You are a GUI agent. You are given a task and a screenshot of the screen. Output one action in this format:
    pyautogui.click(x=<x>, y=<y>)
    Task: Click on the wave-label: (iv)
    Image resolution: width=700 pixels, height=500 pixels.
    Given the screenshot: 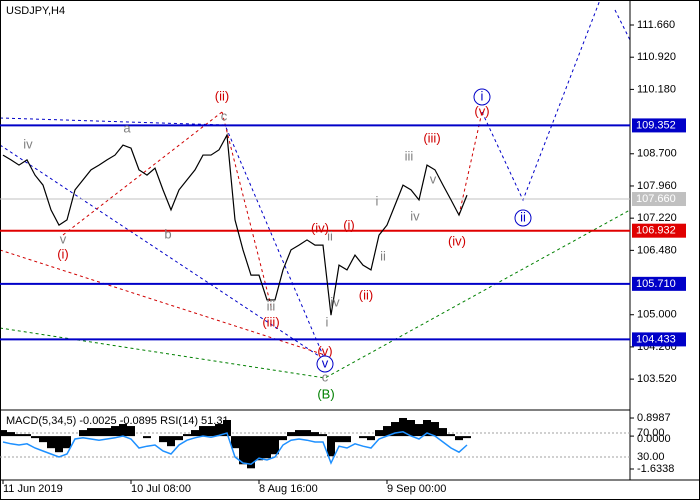 What is the action you would take?
    pyautogui.click(x=320, y=227)
    